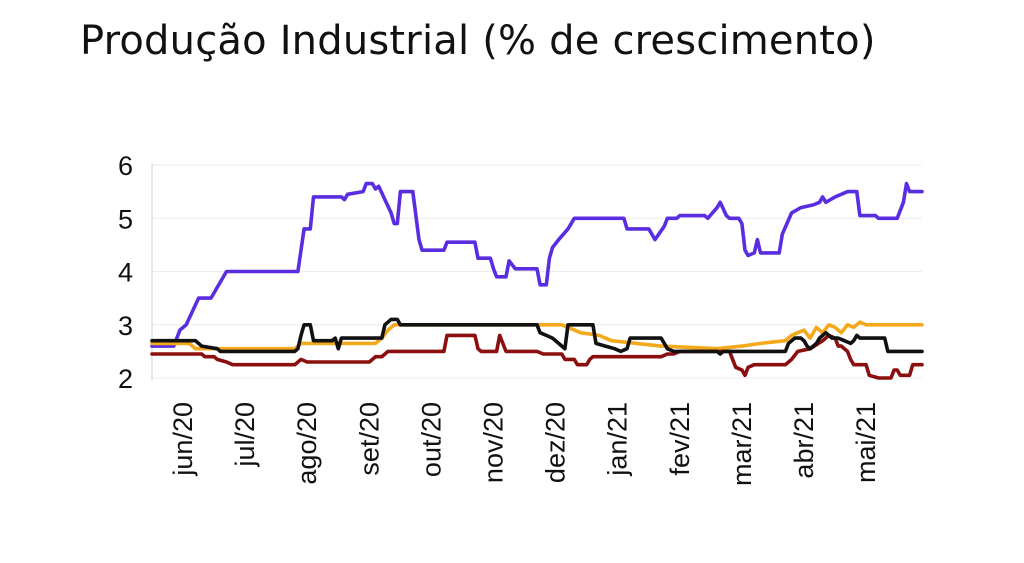 This screenshot has width=1024, height=563. I want to click on x-tick-label: nov/20, so click(494, 442).